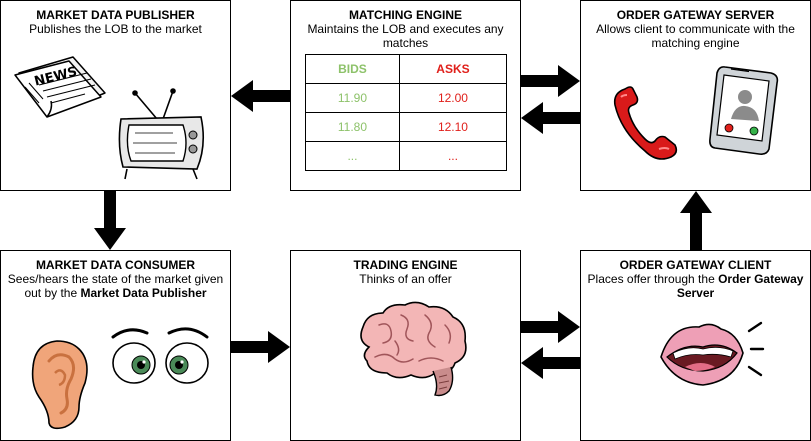 The width and height of the screenshot is (811, 441). What do you see at coordinates (413, 349) in the screenshot?
I see `brain-icon` at bounding box center [413, 349].